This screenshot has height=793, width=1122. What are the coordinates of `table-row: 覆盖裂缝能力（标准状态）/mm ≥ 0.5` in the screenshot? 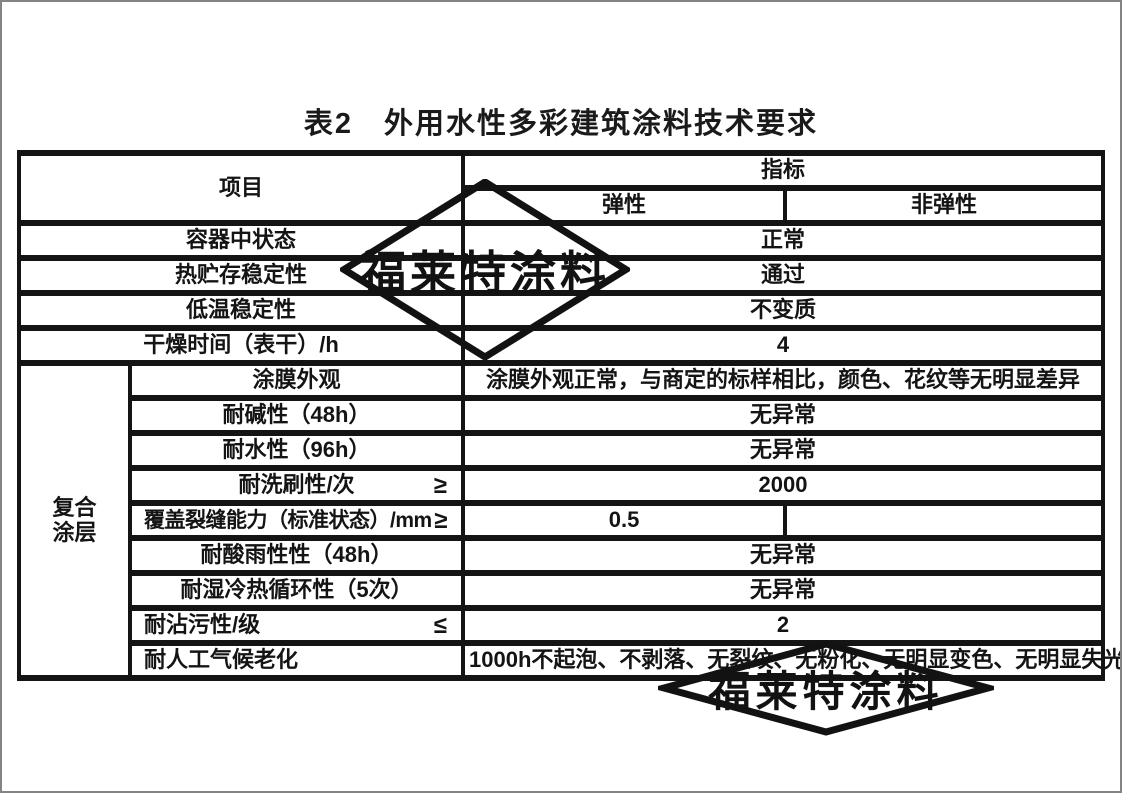 It's located at (562, 520).